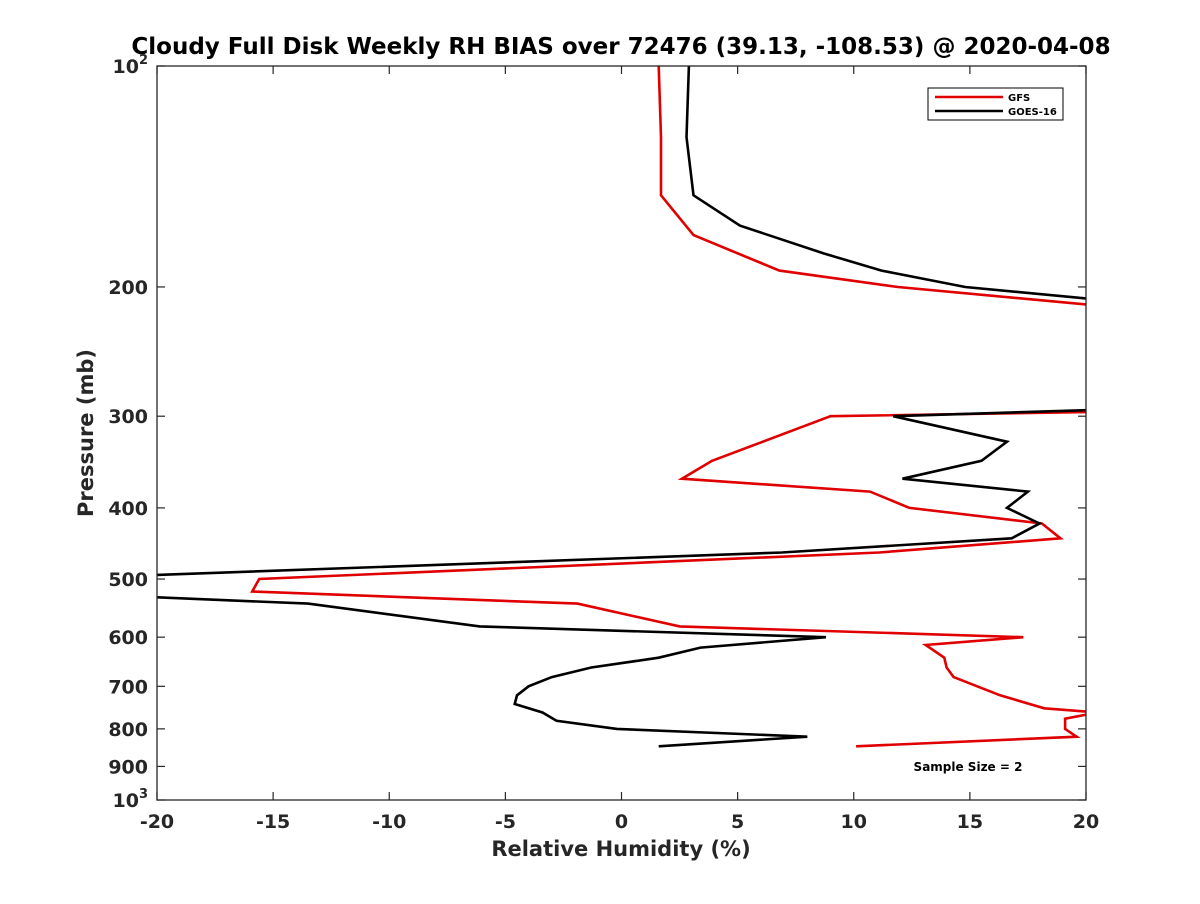 The height and width of the screenshot is (904, 1200). I want to click on legend-label-goes16: GOES-16, so click(1032, 112).